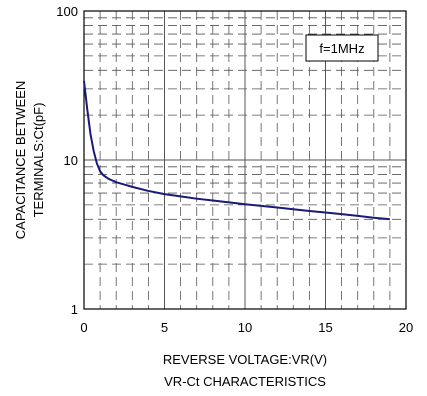  What do you see at coordinates (74, 309) in the screenshot?
I see `y-tick-label: 1` at bounding box center [74, 309].